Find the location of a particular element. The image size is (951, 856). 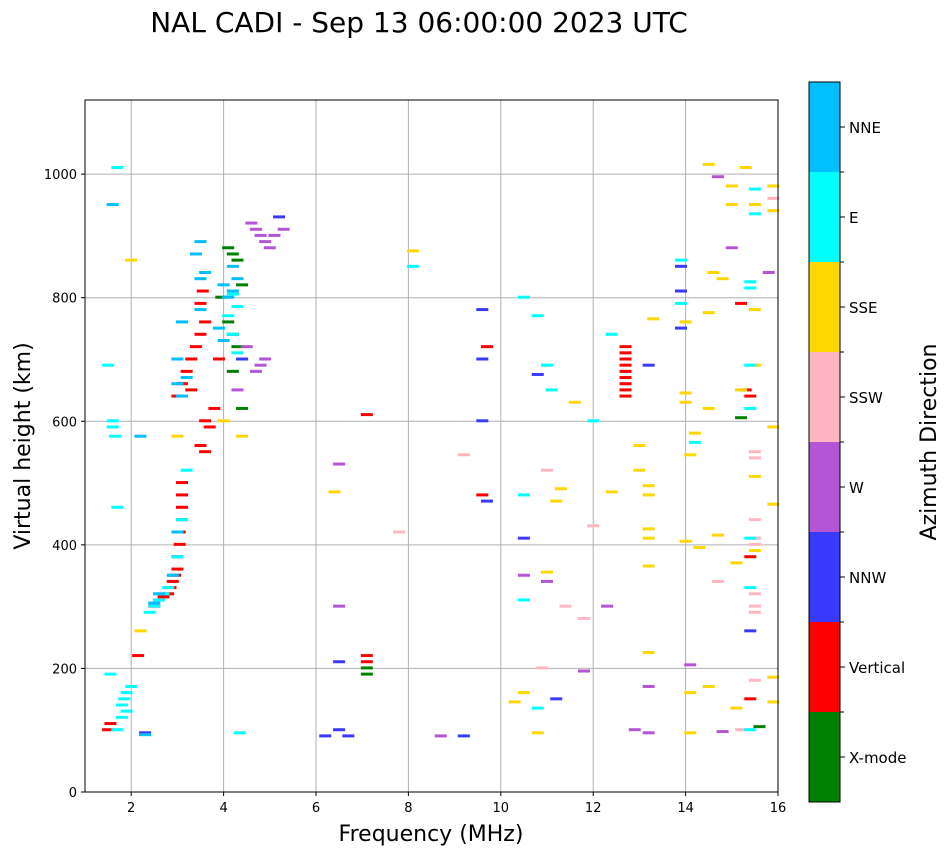

y-tick-label: 0 is located at coordinates (73, 793).